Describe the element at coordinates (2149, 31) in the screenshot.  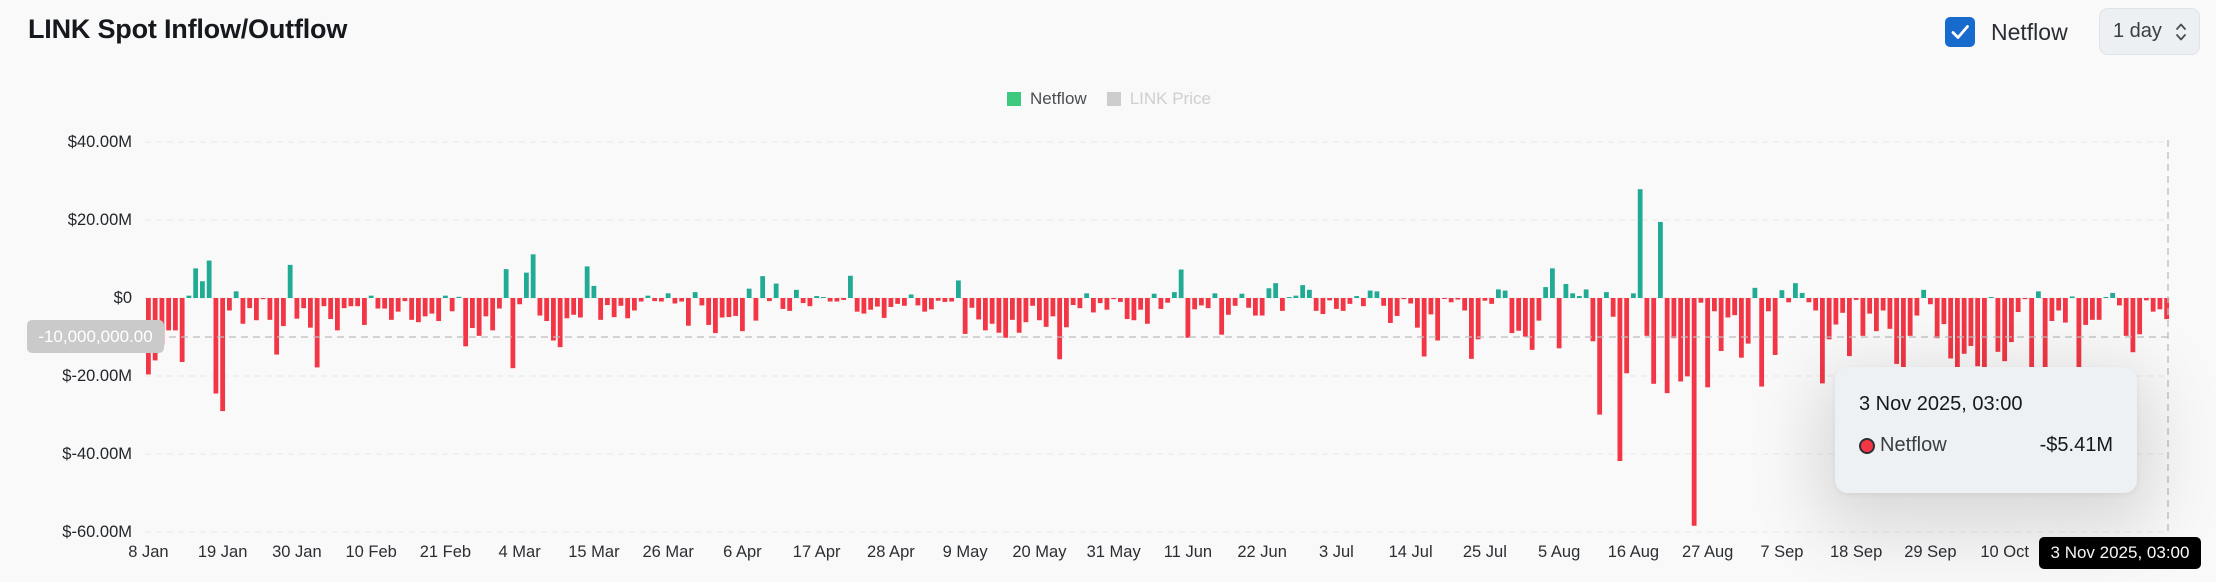
I see `interval-select: 1 day` at that location.